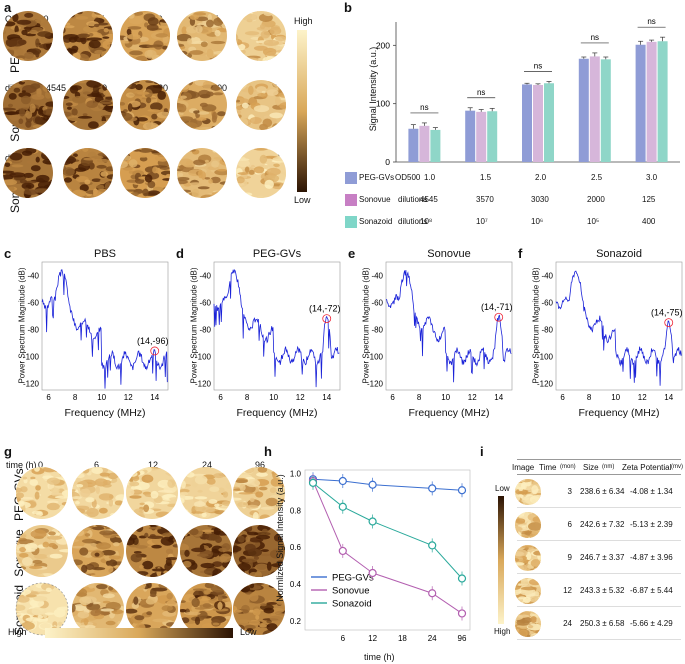 This screenshot has width=685, height=664. I want to click on i-header-time: Time, so click(548, 467).